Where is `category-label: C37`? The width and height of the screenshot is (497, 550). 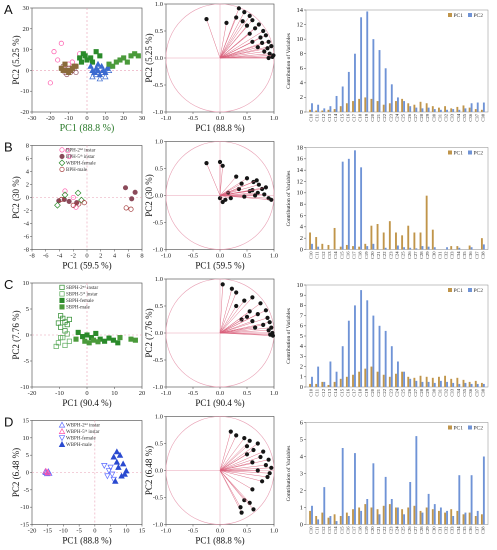 category-label: C37 is located at coordinates (476, 117).